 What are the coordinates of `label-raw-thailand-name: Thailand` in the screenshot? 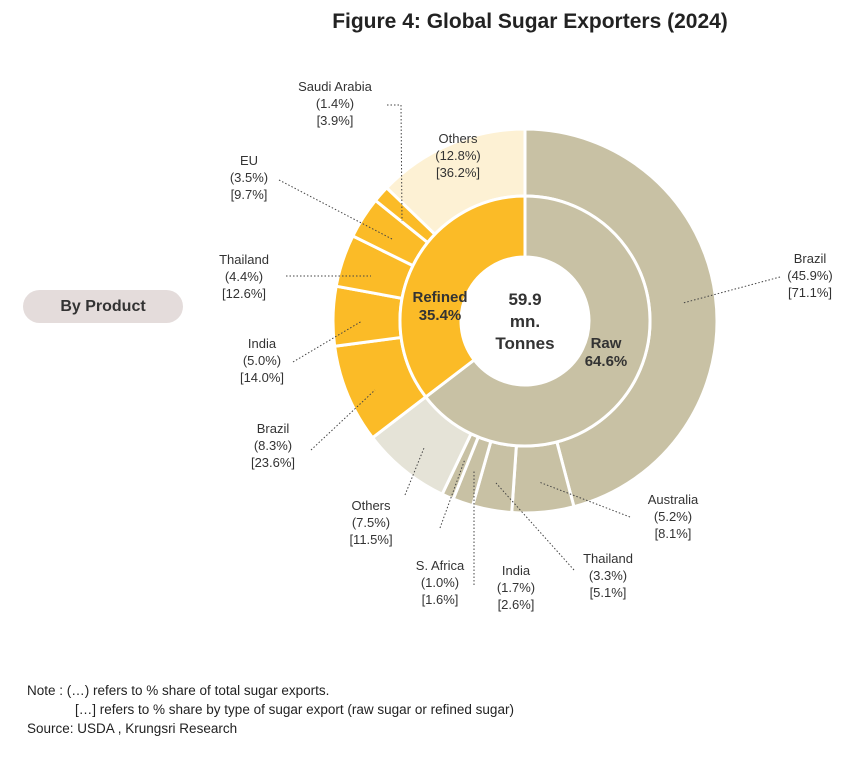 It's located at (608, 558).